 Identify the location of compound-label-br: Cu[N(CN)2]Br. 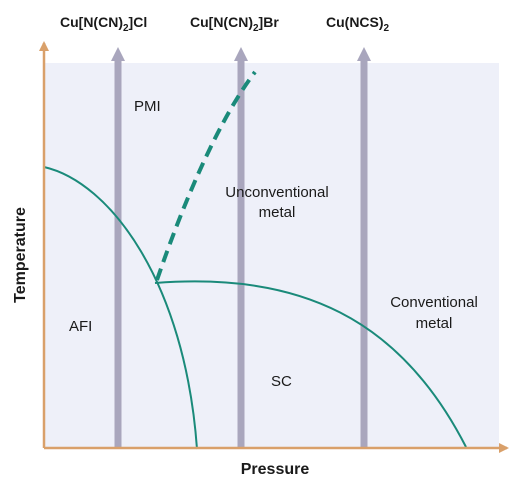
(234, 24).